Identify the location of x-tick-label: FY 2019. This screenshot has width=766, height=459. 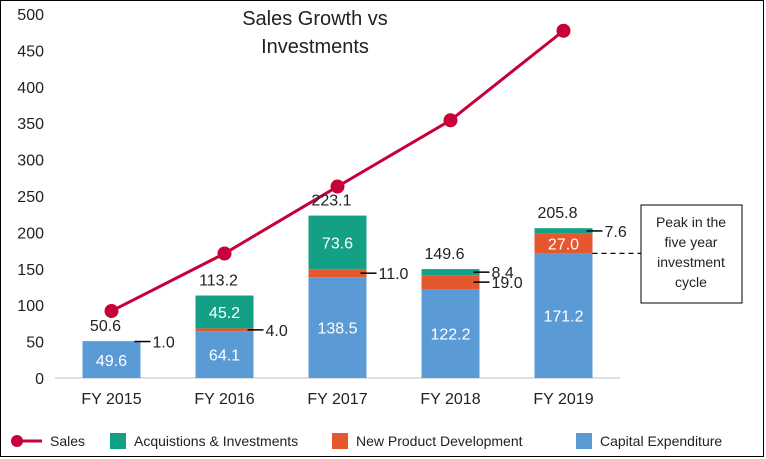
(563, 399).